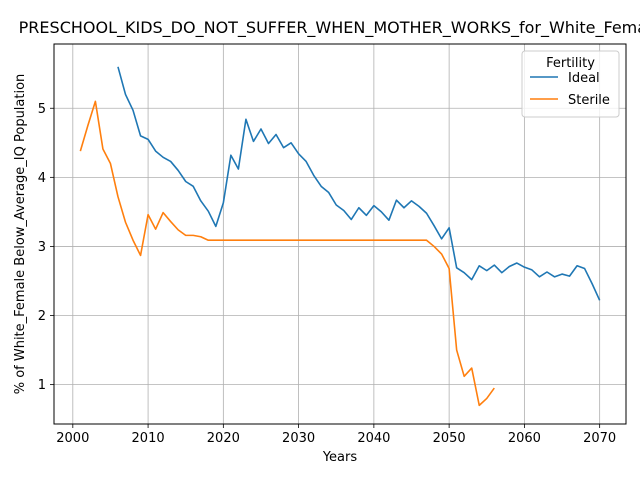  Describe the element at coordinates (599, 438) in the screenshot. I see `x-tick-label: 2070` at that location.